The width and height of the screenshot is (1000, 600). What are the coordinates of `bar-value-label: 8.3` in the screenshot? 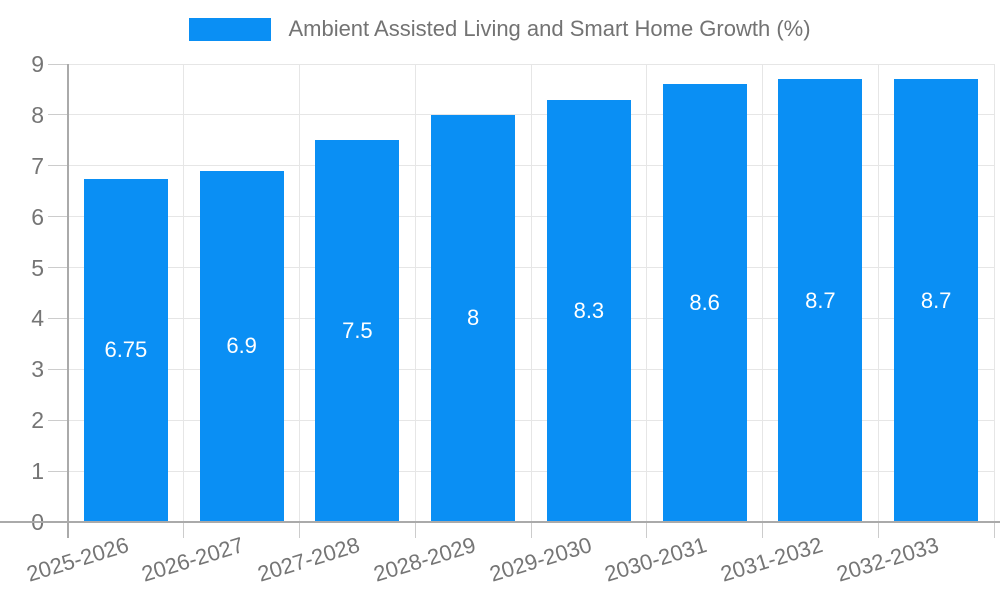 It's located at (589, 310).